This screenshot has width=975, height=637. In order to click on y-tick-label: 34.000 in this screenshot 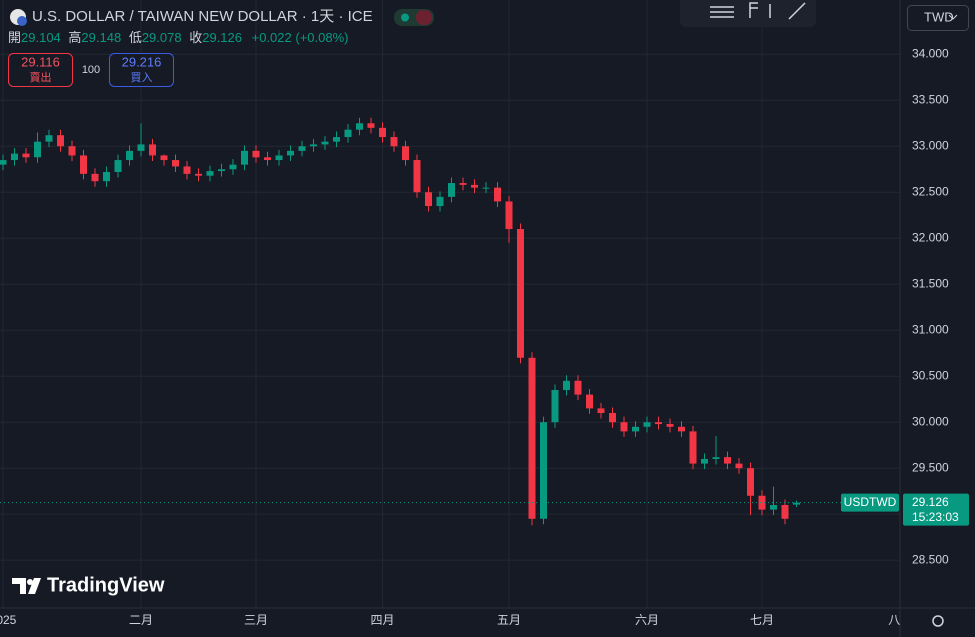, I will do `click(930, 53)`.